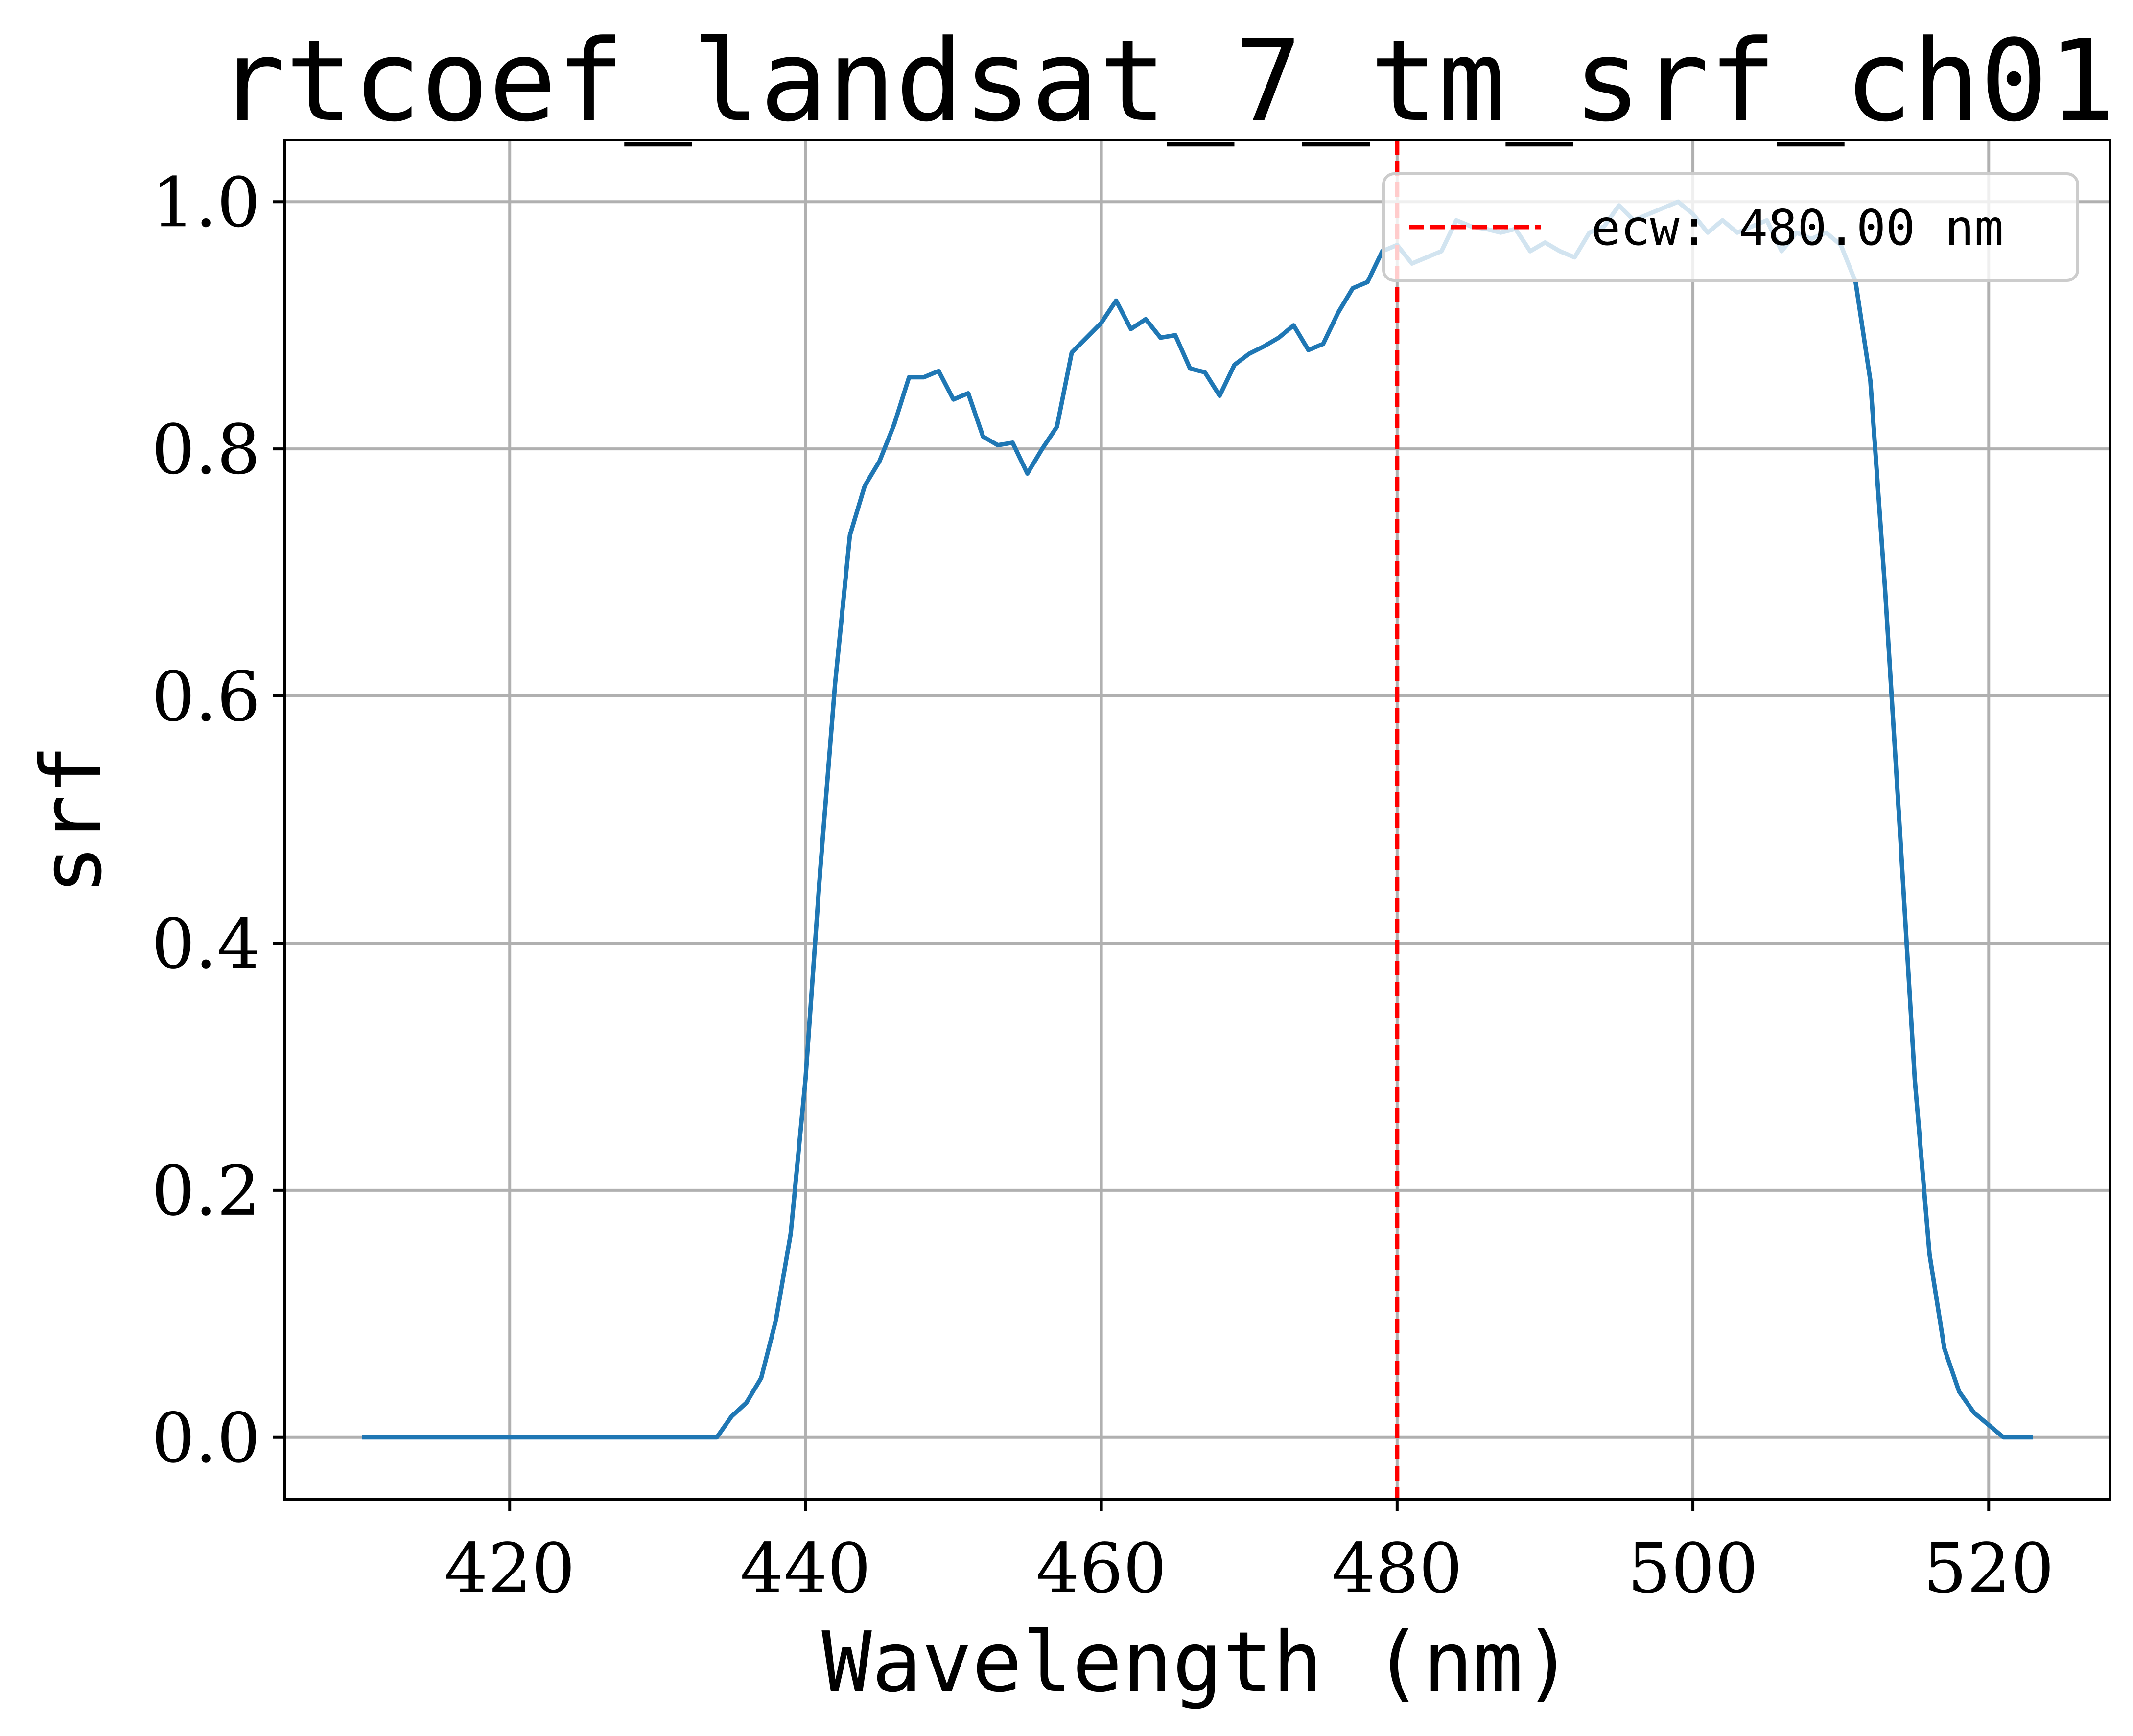 The width and height of the screenshot is (2133, 1736). I want to click on y-tick-label: 0.6, so click(205, 697).